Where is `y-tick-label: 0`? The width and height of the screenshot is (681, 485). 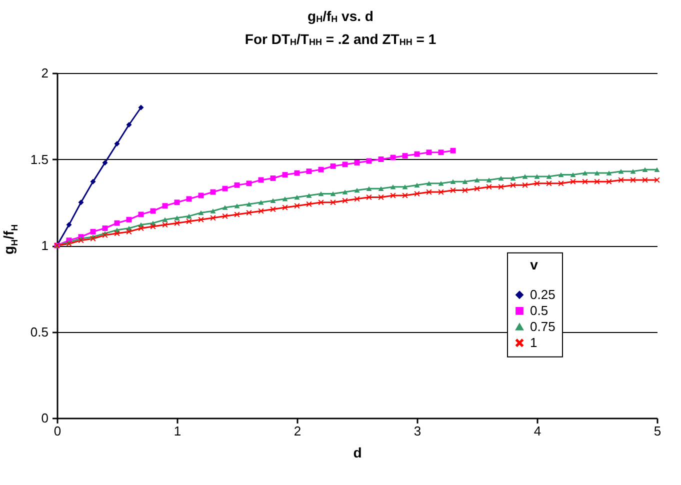 y-tick-label: 0 is located at coordinates (44, 418).